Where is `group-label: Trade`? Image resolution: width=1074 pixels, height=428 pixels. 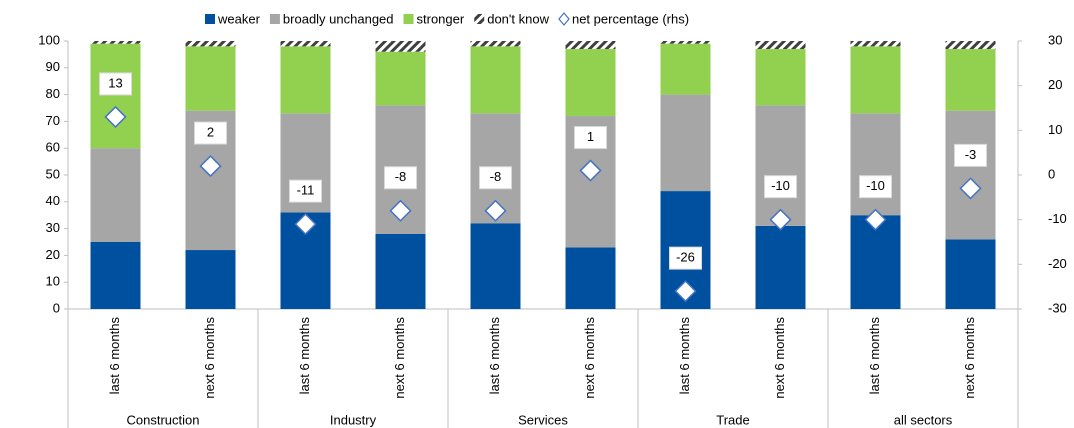
group-label: Trade is located at coordinates (732, 419).